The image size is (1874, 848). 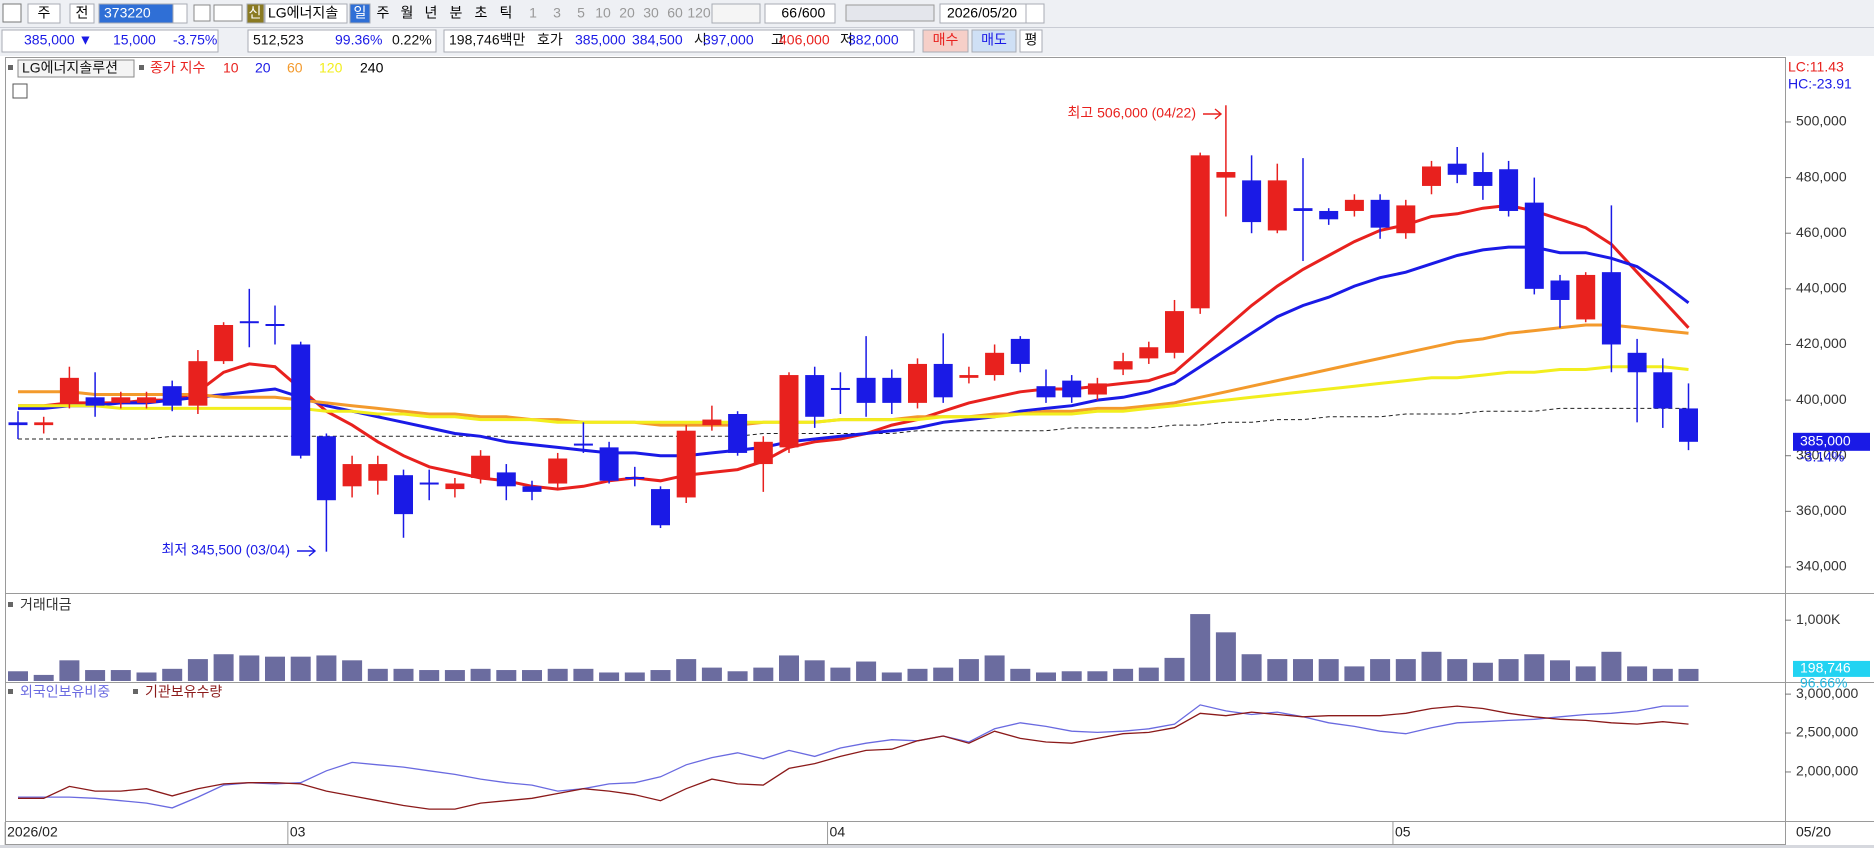 I want to click on toolbar-item: 20, so click(x=627, y=13).